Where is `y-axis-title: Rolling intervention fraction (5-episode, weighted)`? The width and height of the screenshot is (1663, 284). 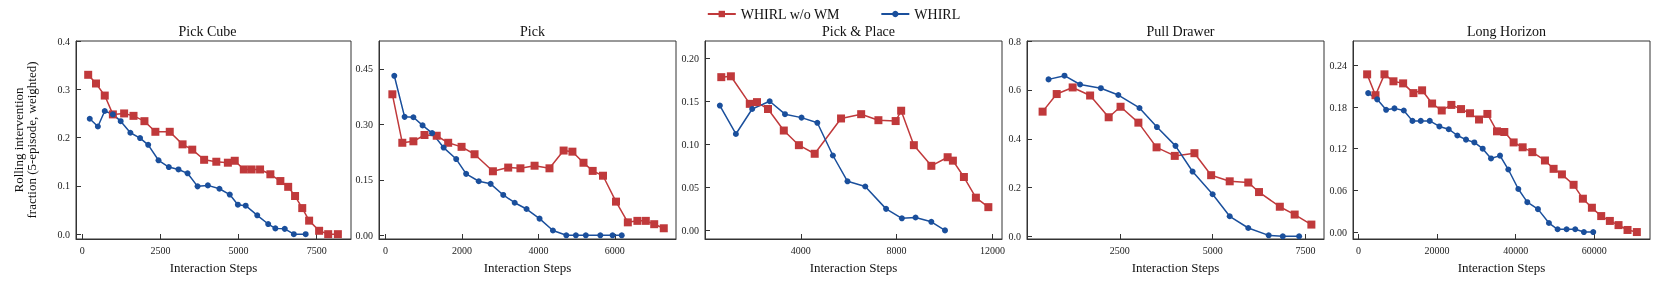 y-axis-title: Rolling intervention fraction (5-episode, weighted) is located at coordinates (25, 140).